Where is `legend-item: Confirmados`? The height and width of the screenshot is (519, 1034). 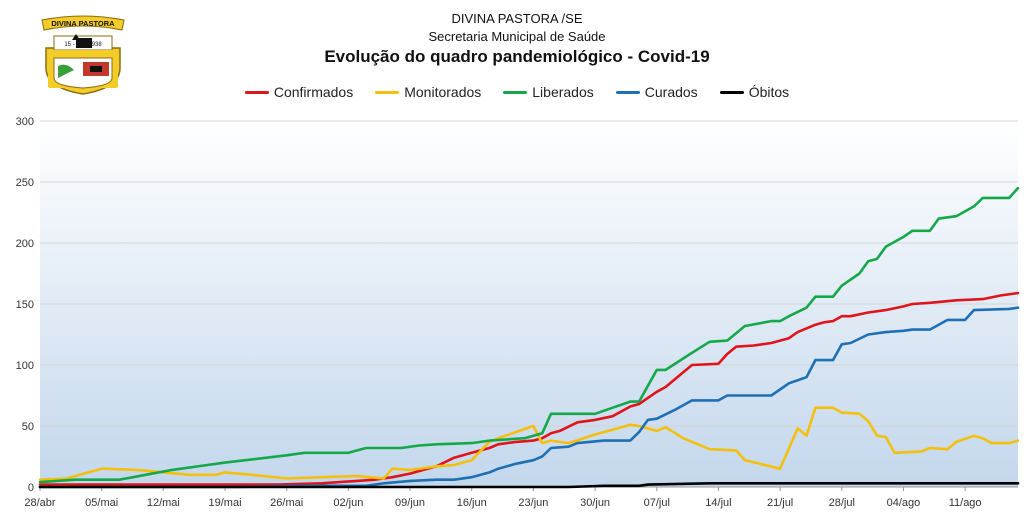 legend-item: Confirmados is located at coordinates (299, 92).